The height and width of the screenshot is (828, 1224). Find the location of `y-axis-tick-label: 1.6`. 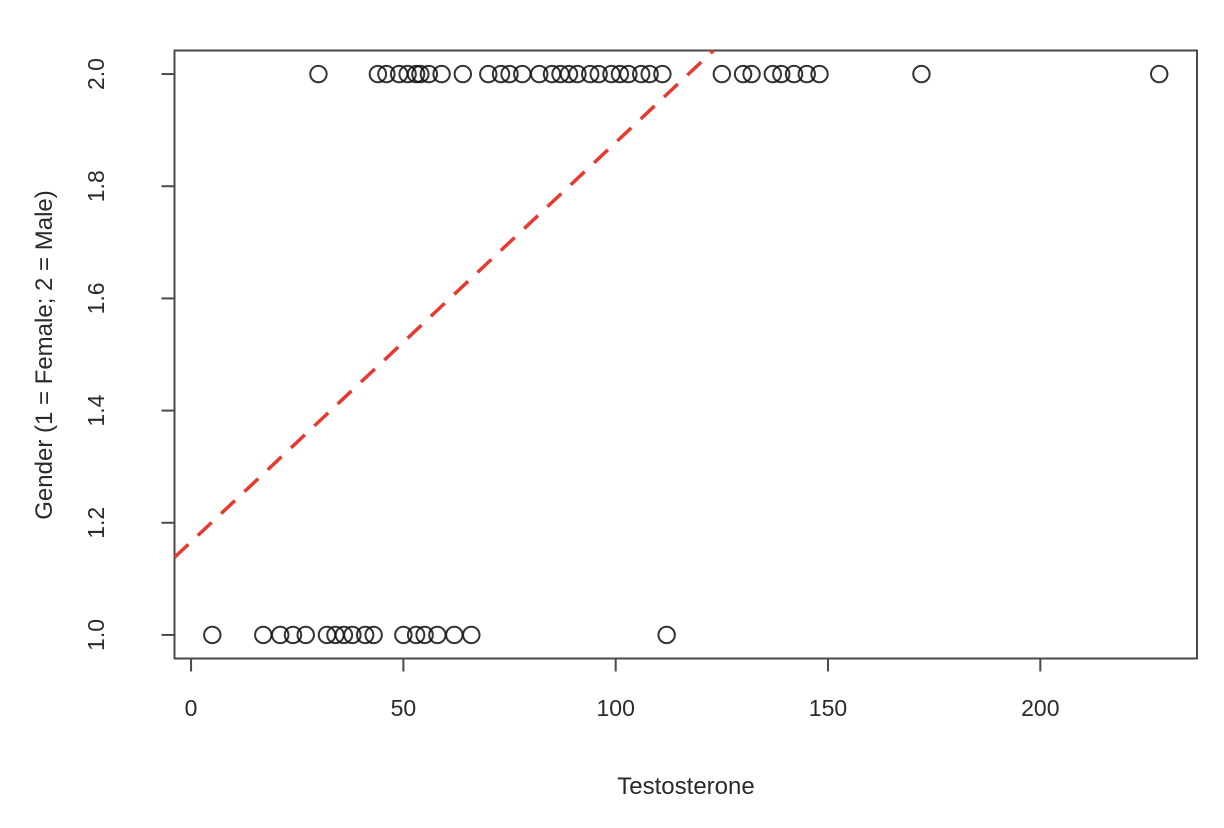

y-axis-tick-label: 1.6 is located at coordinates (96, 298).